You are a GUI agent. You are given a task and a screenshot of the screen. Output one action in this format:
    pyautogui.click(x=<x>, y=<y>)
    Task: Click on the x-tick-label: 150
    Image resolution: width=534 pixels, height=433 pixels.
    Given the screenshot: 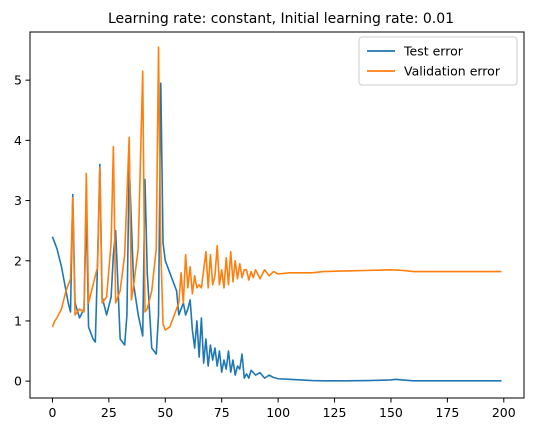 What is the action you would take?
    pyautogui.click(x=391, y=412)
    